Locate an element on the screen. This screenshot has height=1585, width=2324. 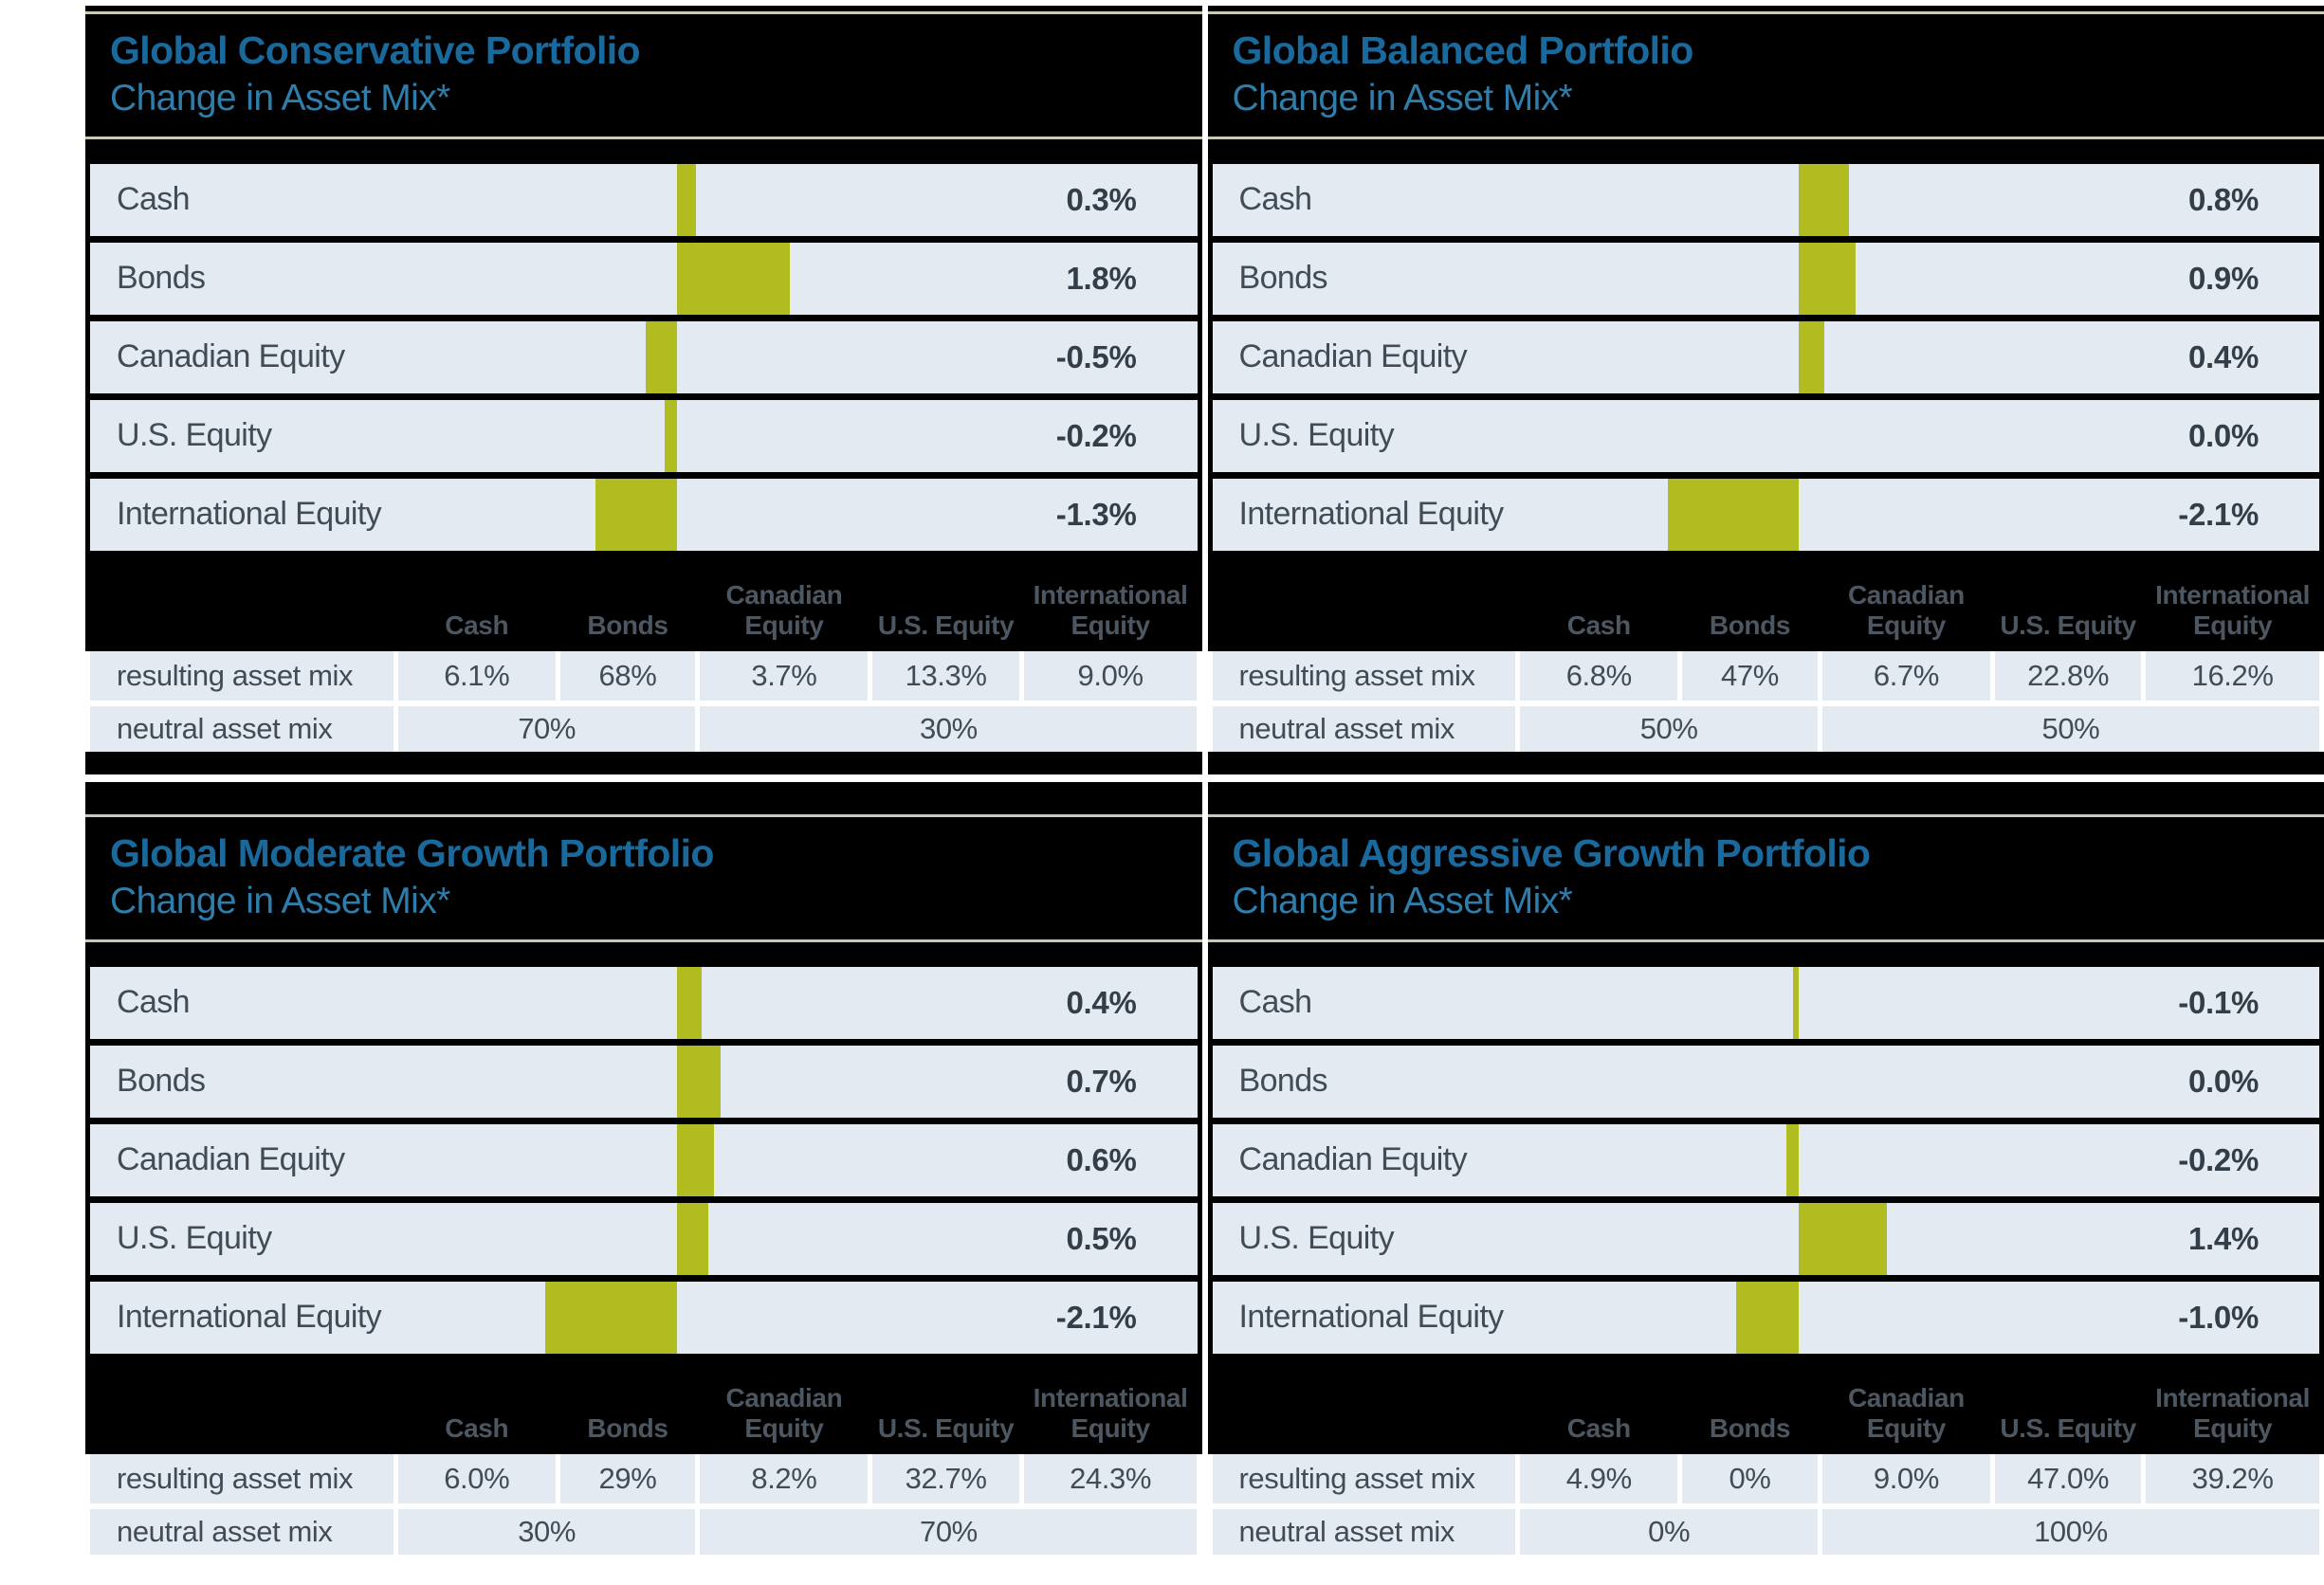
resulting-mix-cell: 3.7% is located at coordinates (784, 675).